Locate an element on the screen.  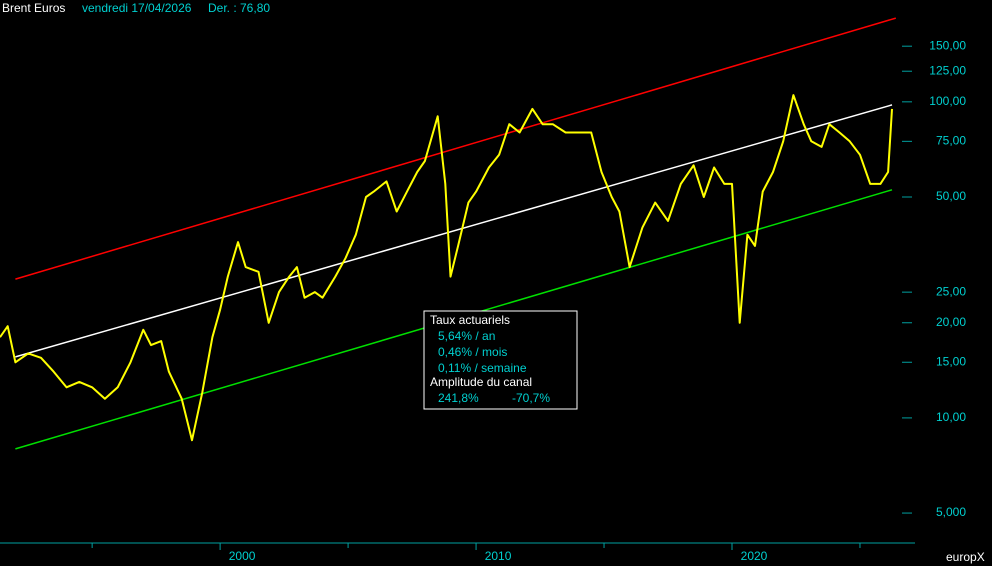
box-amplitude: 241,8% is located at coordinates (458, 398).